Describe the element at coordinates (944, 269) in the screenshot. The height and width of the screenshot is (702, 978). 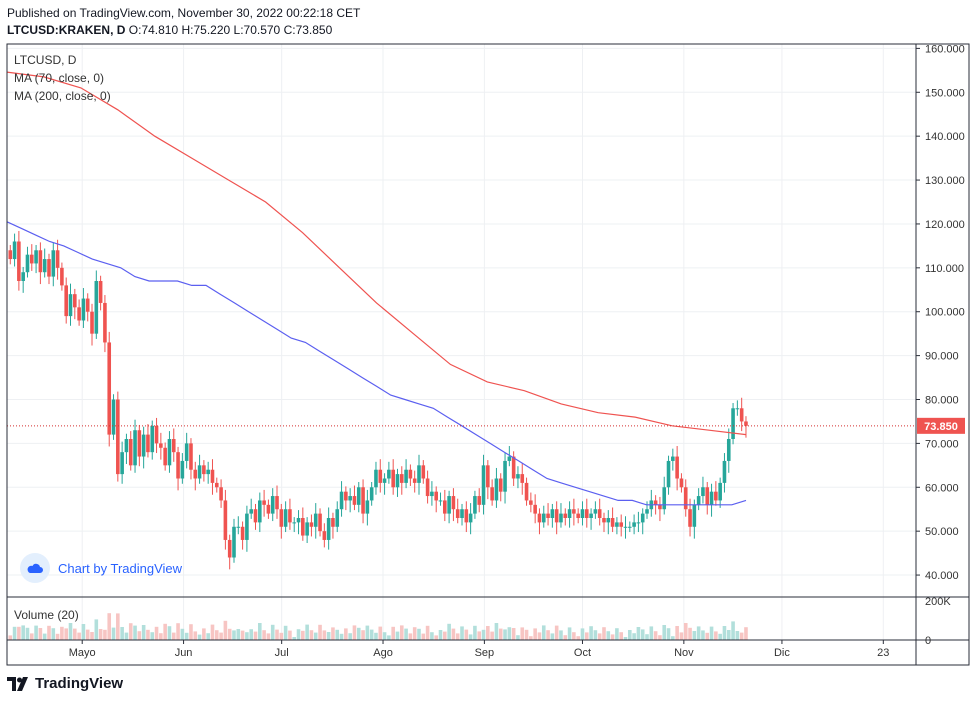
I see `y-tick-label: 110.000` at that location.